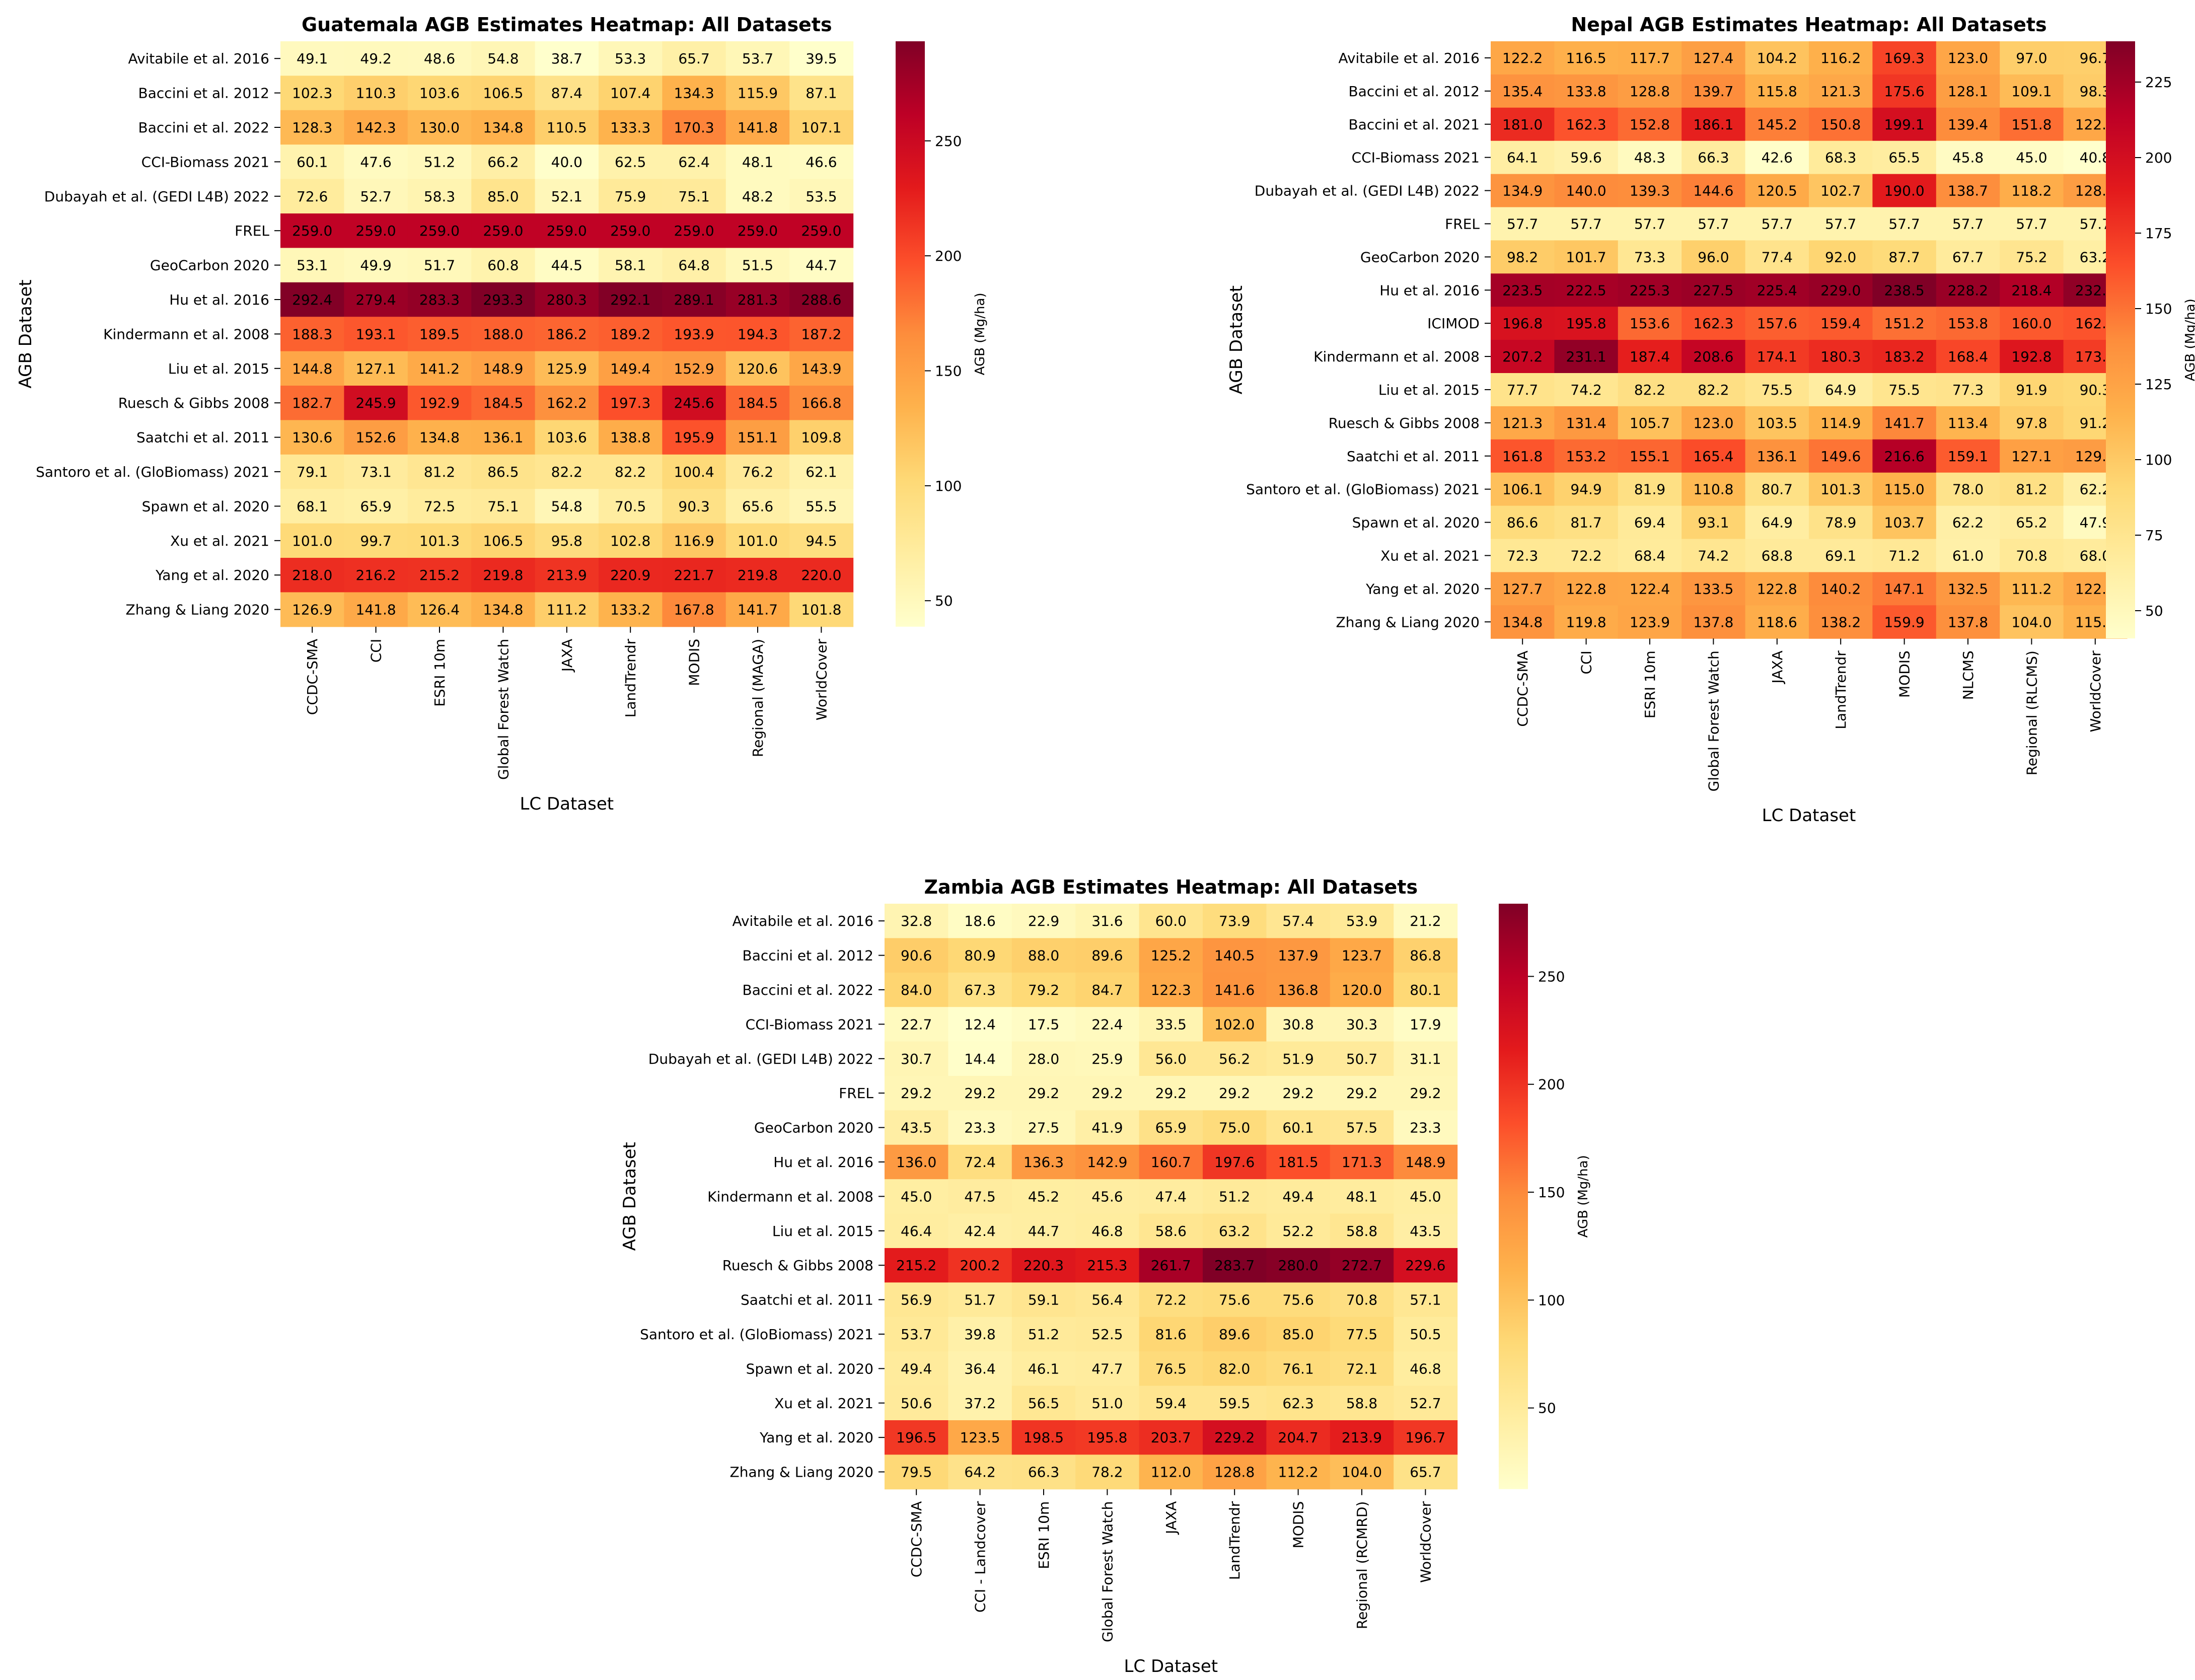 Image resolution: width=2195 pixels, height=1680 pixels. Describe the element at coordinates (312, 438) in the screenshot. I see `cell-value-label: 130.6` at that location.